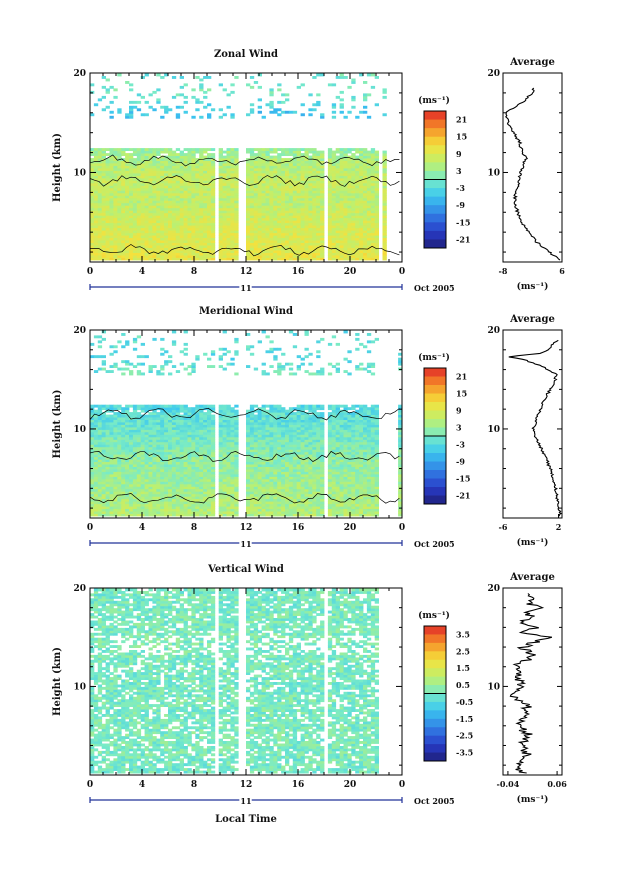 The height and width of the screenshot is (873, 619). What do you see at coordinates (459, 171) in the screenshot?
I see `colorbar-tick-label: 3` at bounding box center [459, 171].